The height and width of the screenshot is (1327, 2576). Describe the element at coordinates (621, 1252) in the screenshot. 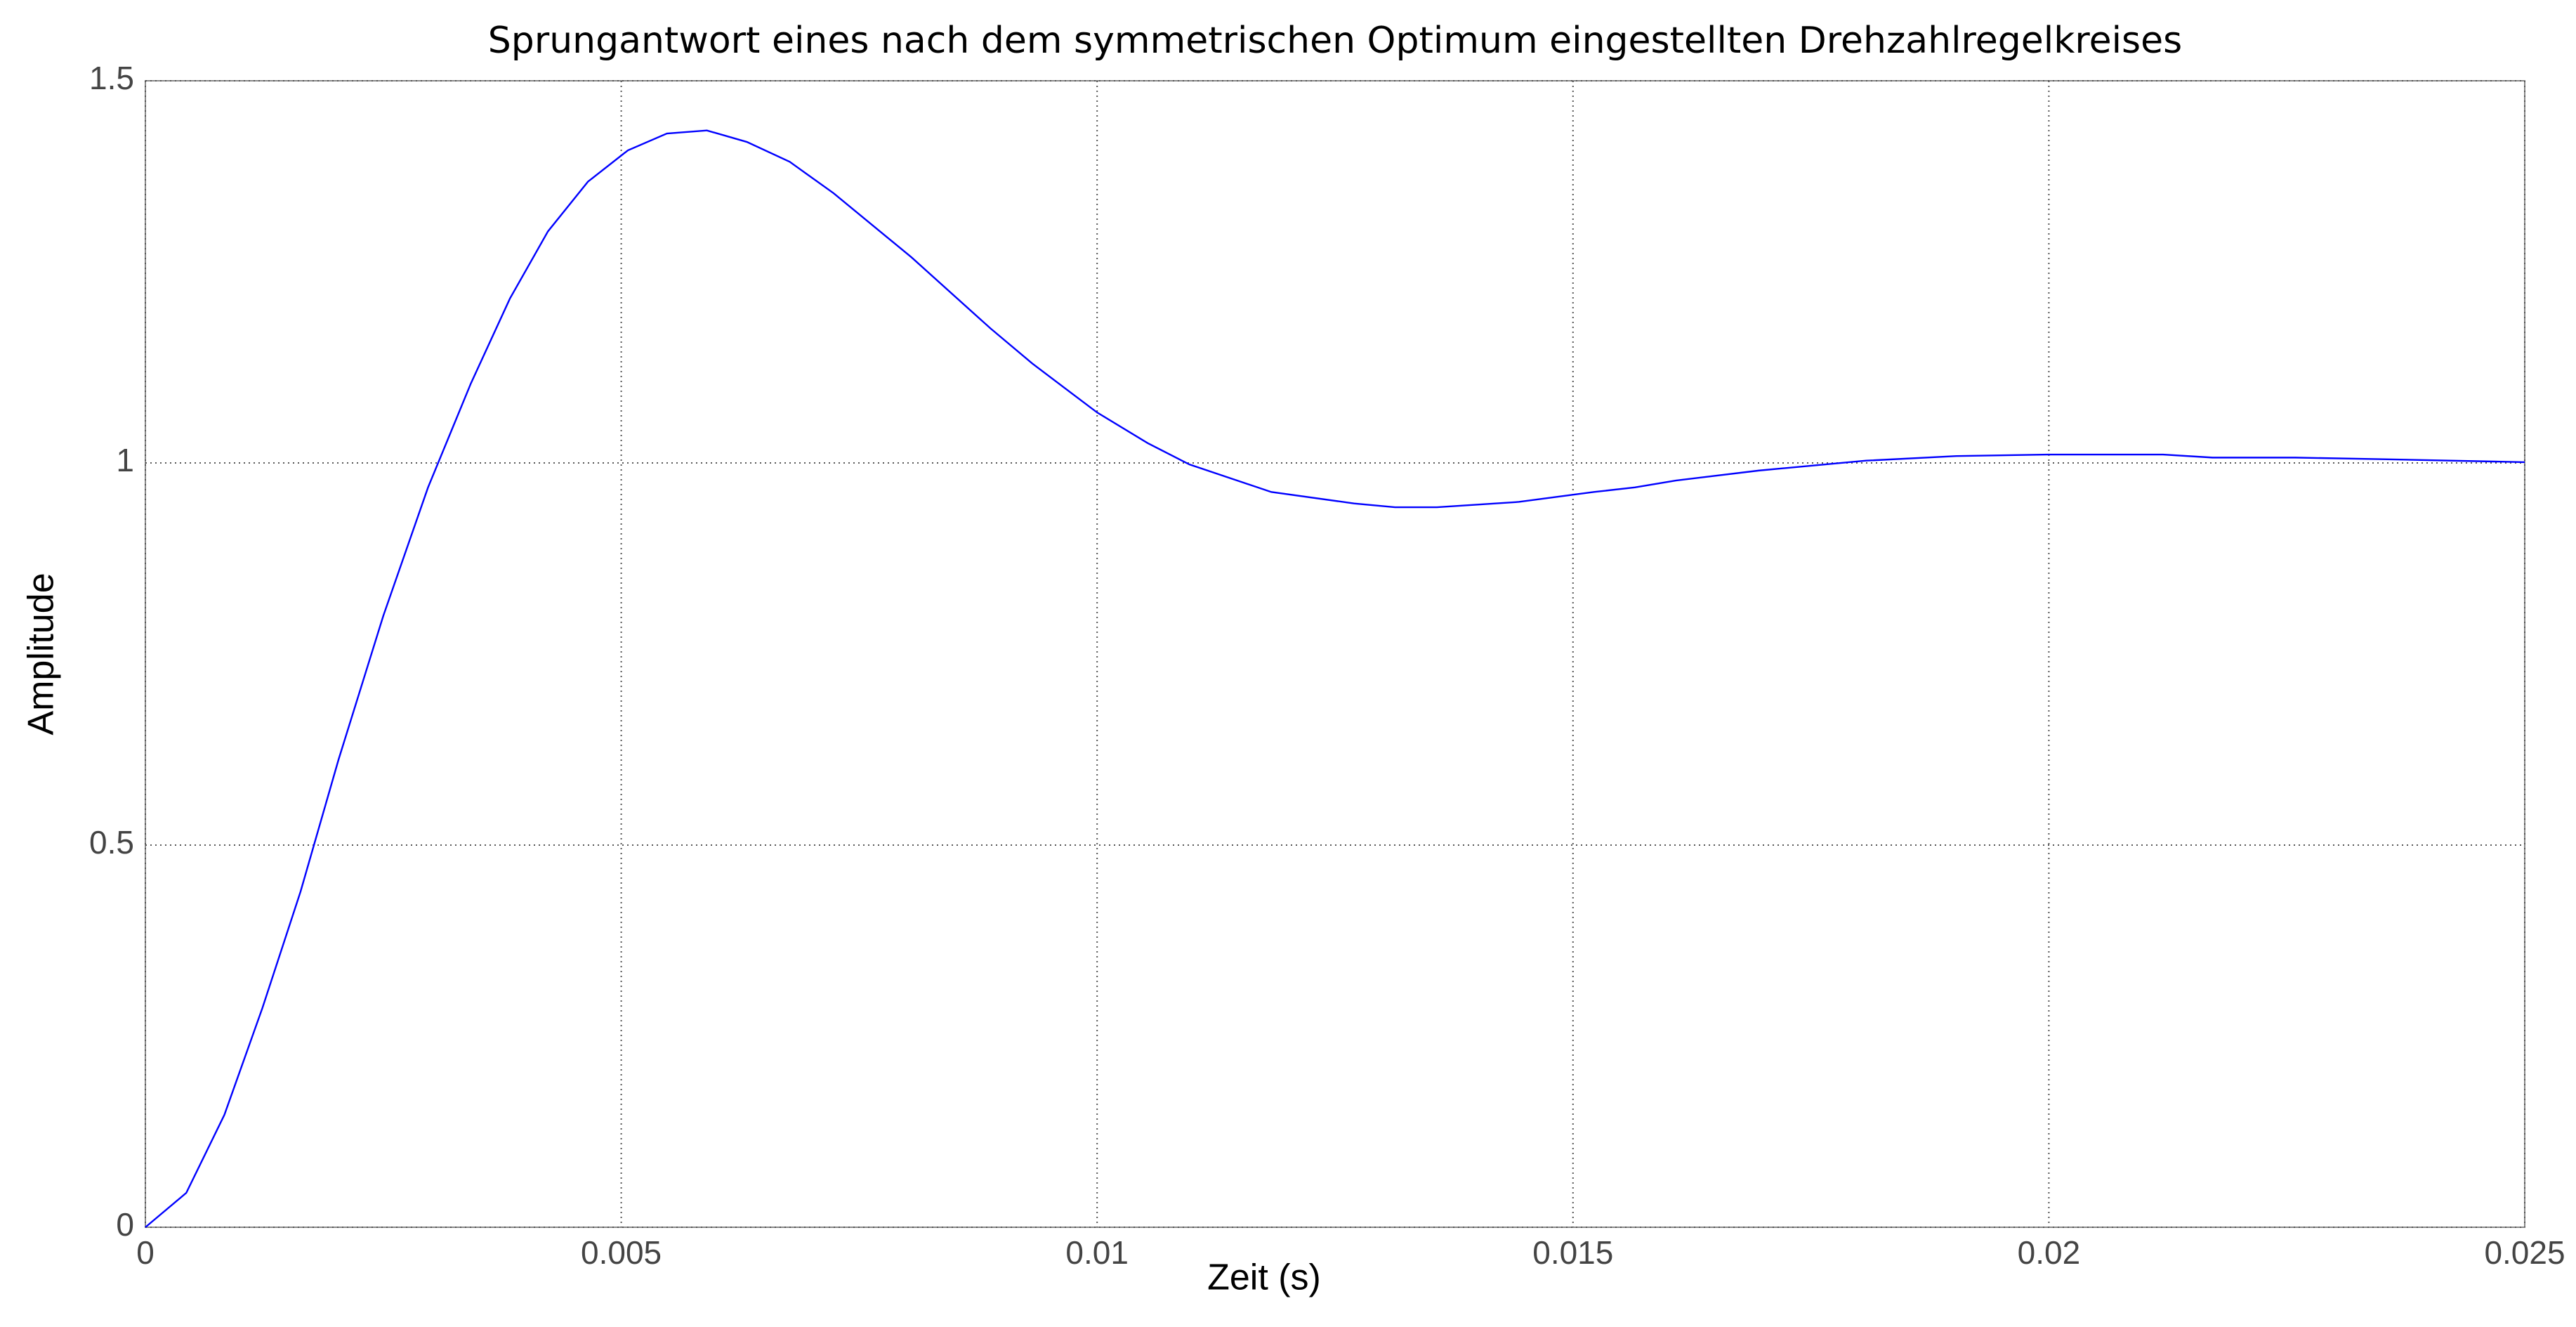

I see `x-tick-label: 0.005` at that location.